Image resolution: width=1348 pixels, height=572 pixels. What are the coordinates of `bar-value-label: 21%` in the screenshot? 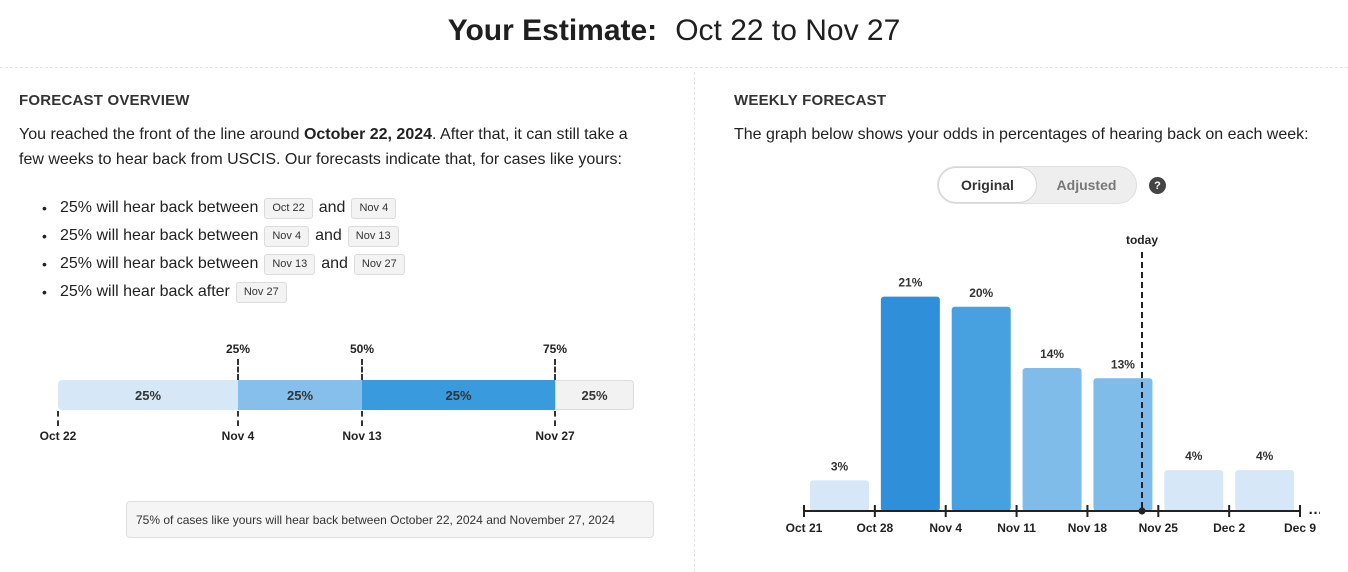 It's located at (910, 283).